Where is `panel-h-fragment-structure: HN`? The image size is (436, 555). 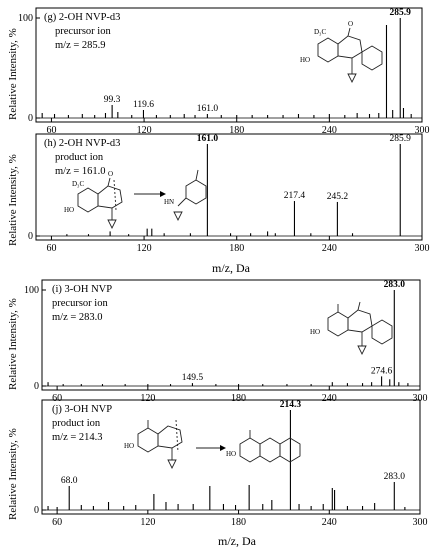 panel-h-fragment-structure: HN is located at coordinates (185, 195).